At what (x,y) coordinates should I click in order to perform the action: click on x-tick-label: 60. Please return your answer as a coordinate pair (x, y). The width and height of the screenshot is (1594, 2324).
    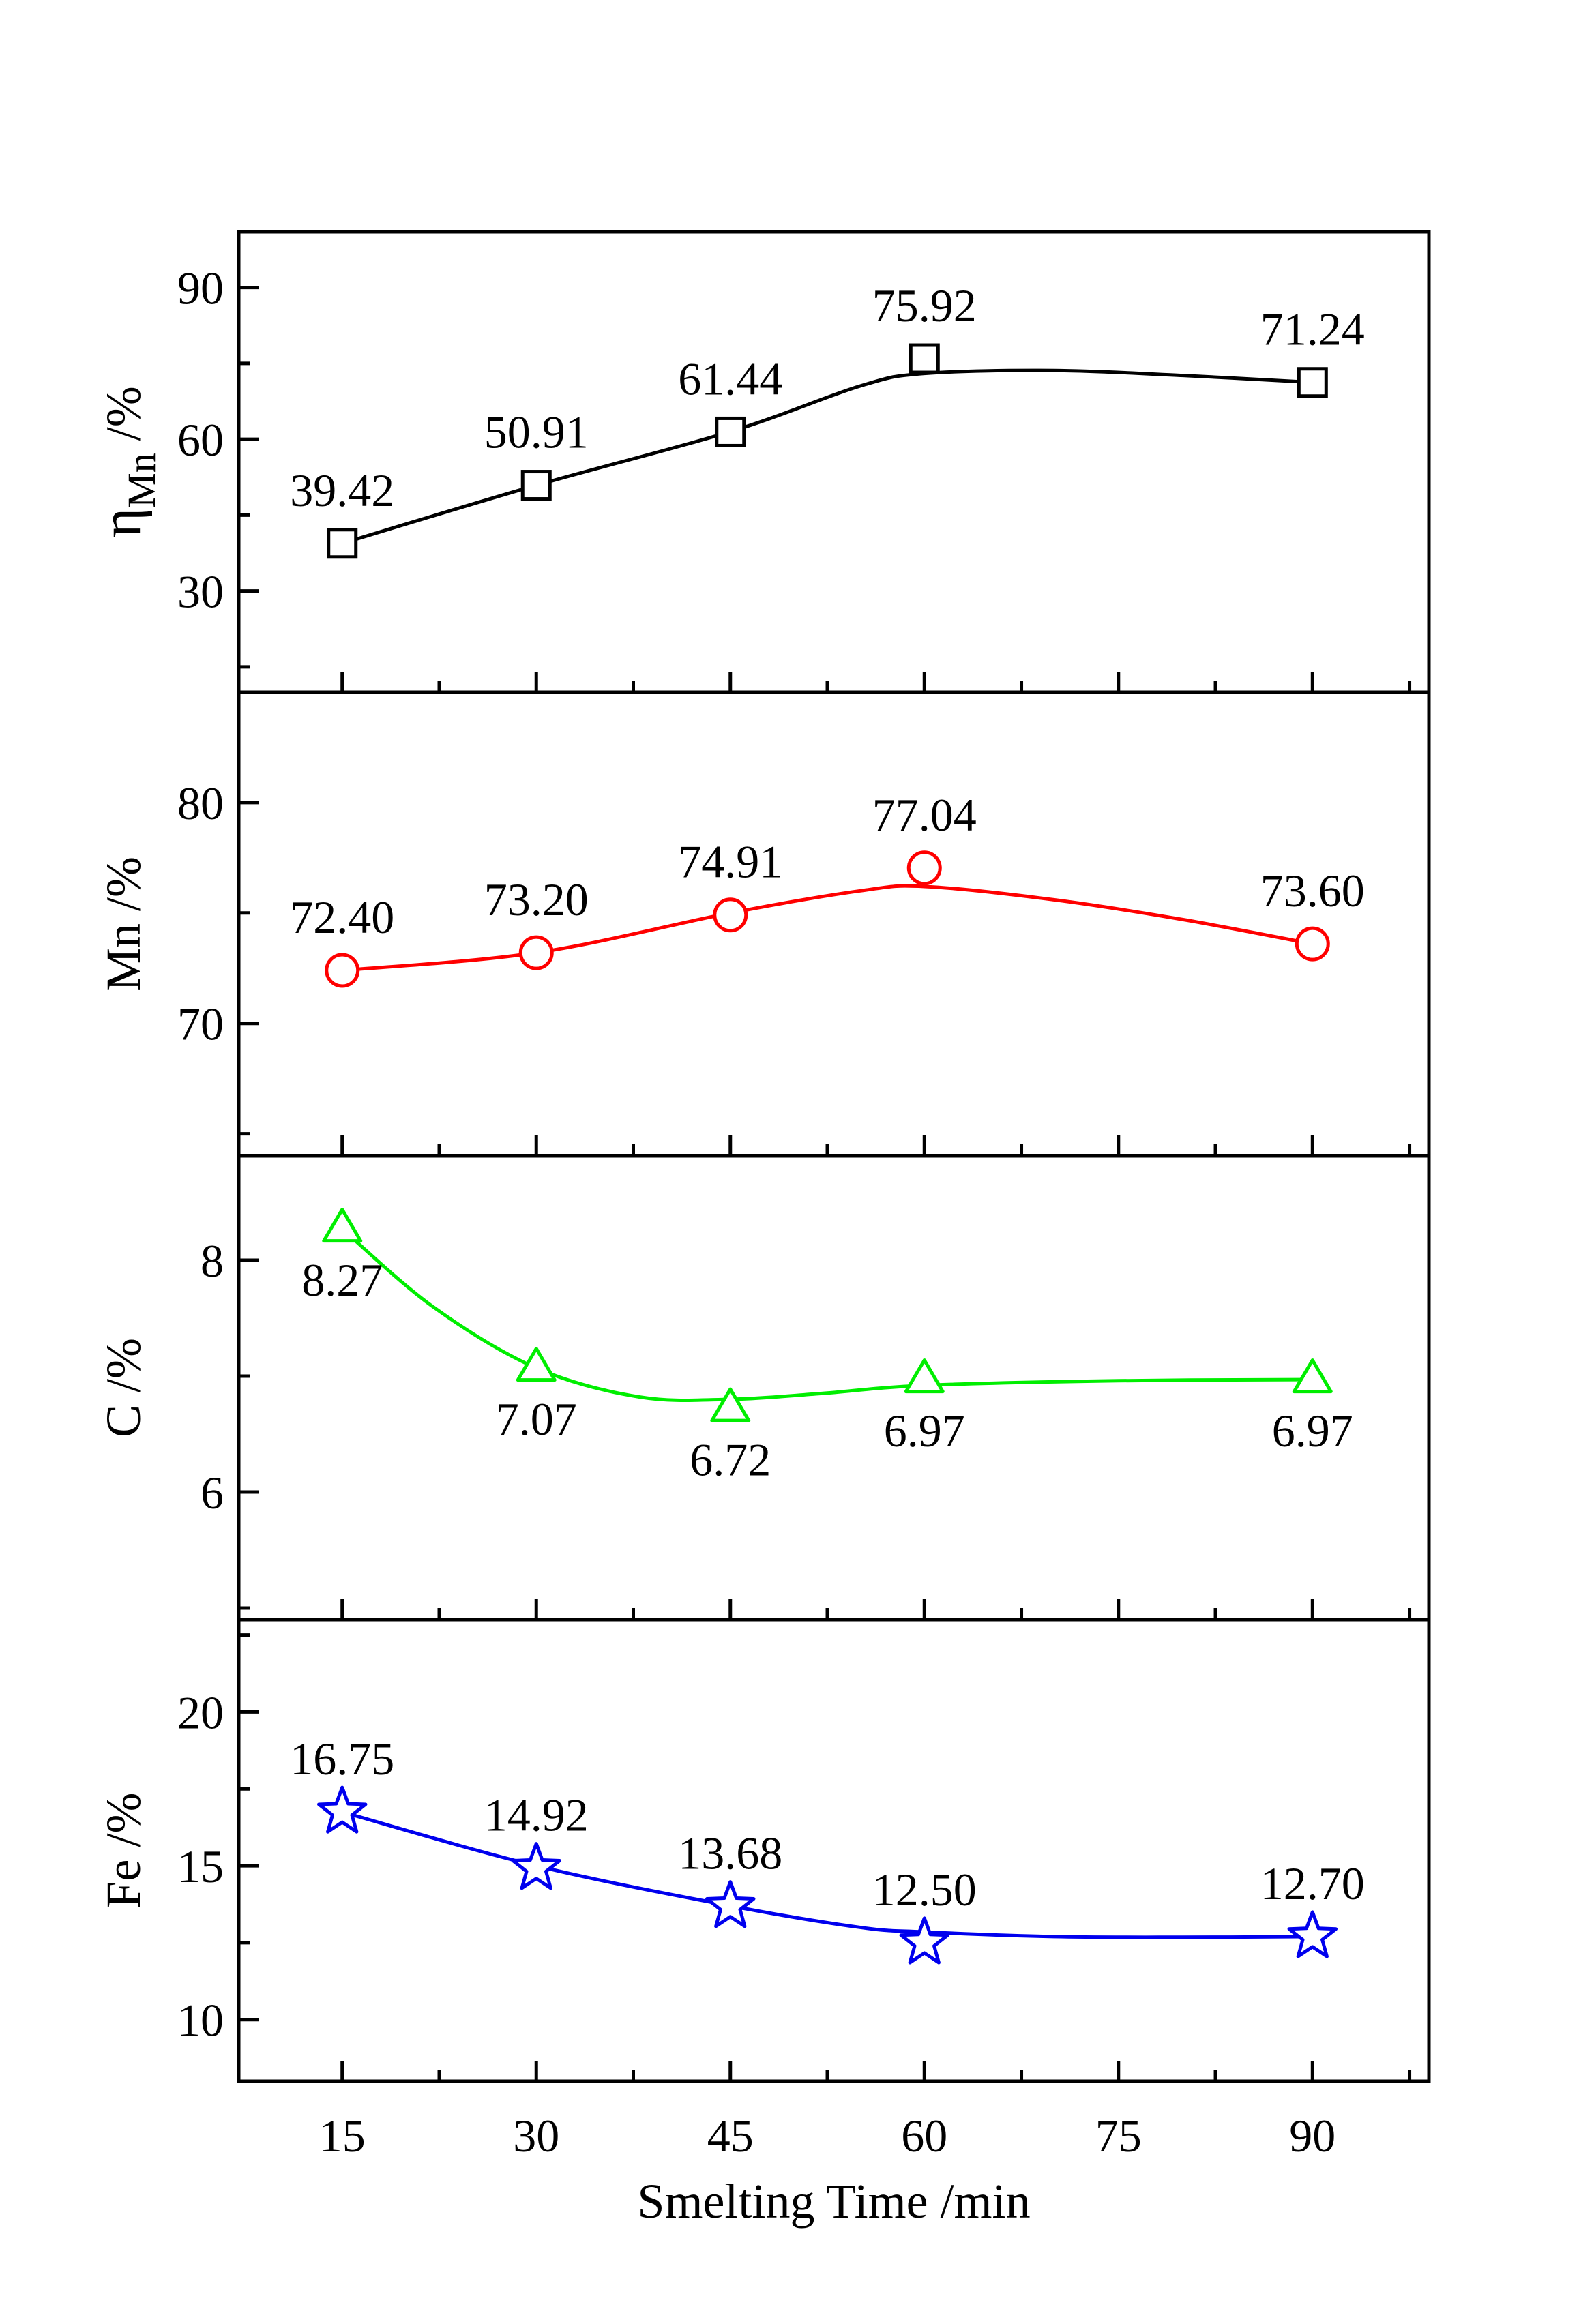
    Looking at the image, I should click on (924, 2136).